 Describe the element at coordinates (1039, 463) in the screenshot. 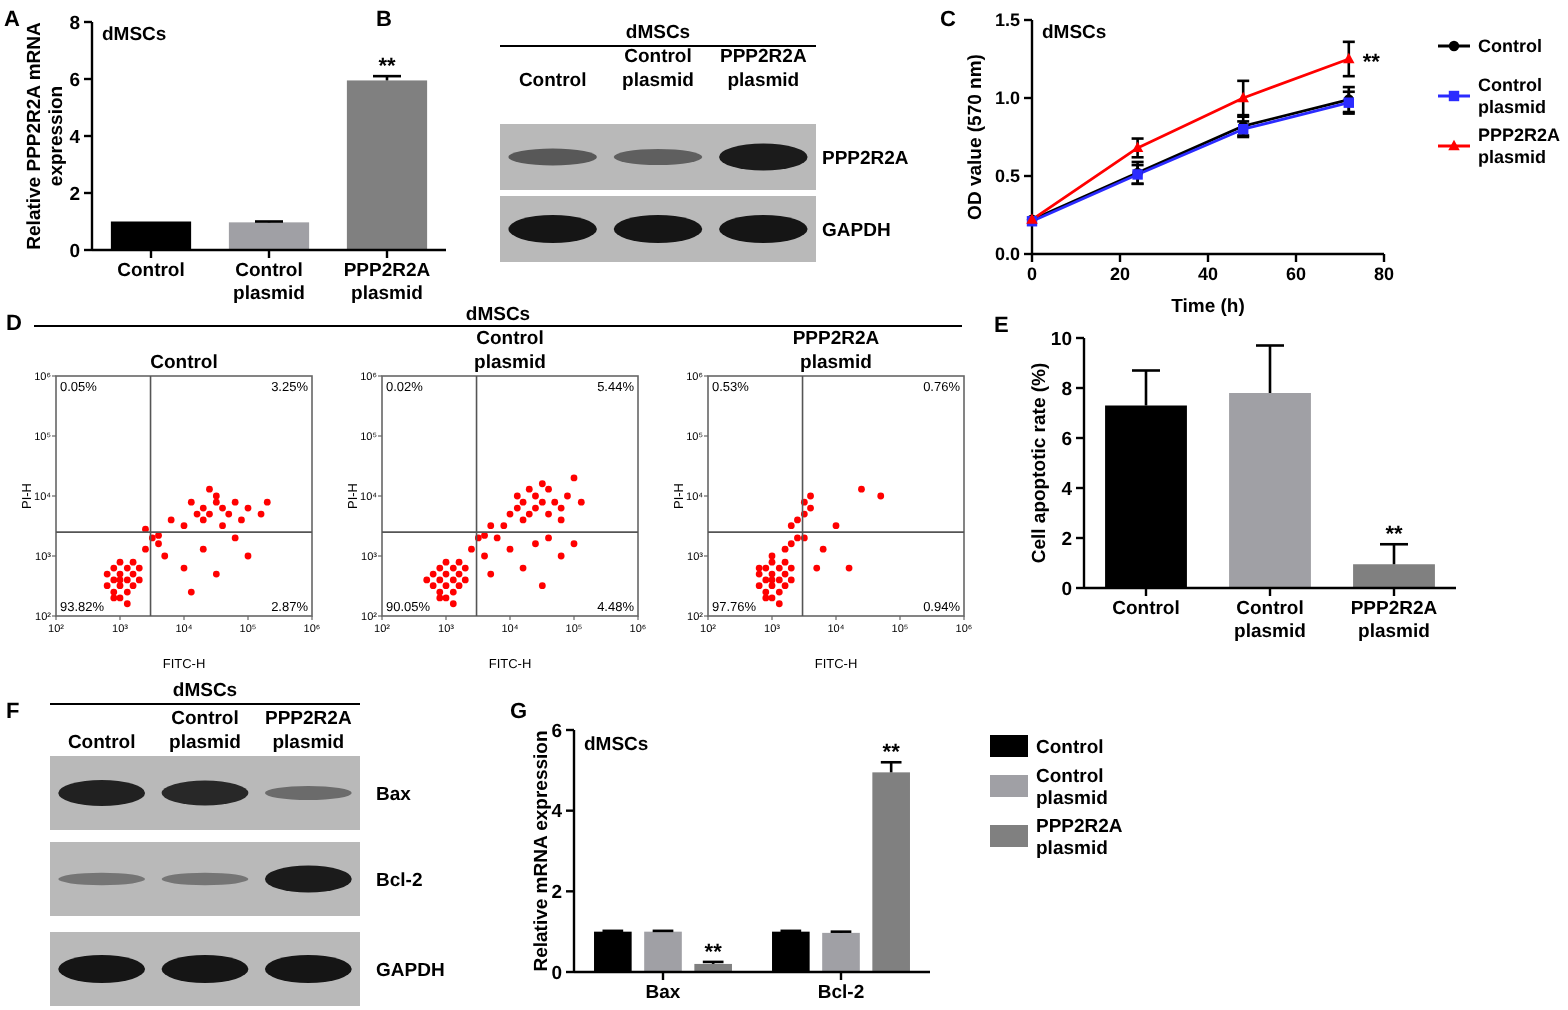

I see `y-axis-title: Cell apoptotic rate (%)` at that location.